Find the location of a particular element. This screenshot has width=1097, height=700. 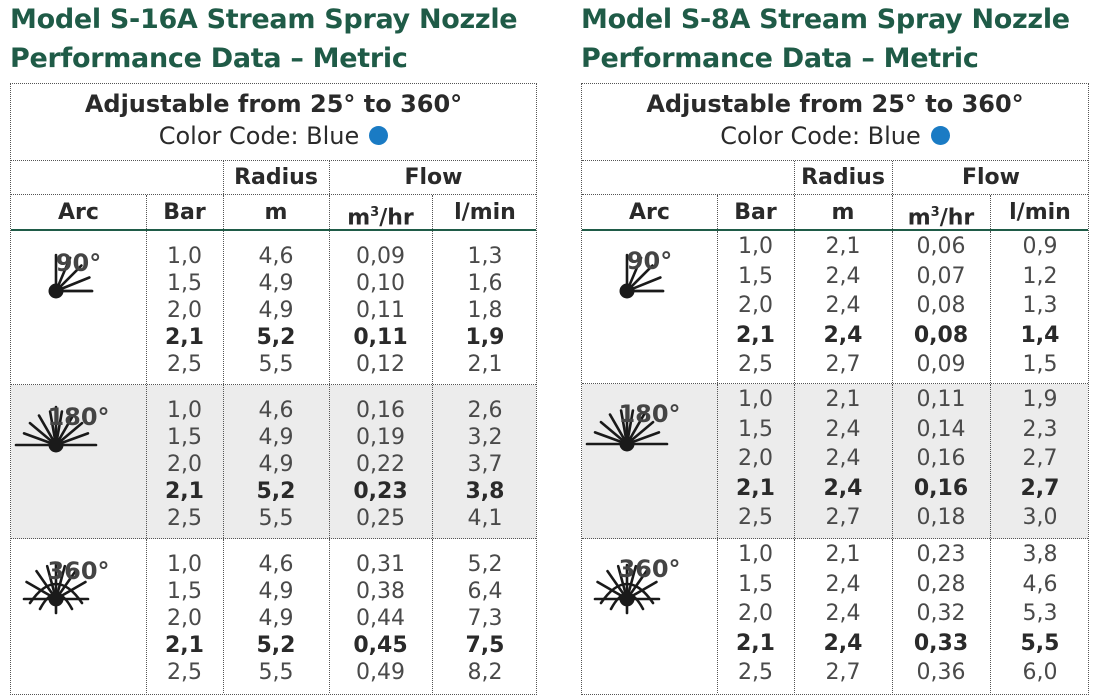

flow-m3hr-value: 0,19 is located at coordinates (380, 437).